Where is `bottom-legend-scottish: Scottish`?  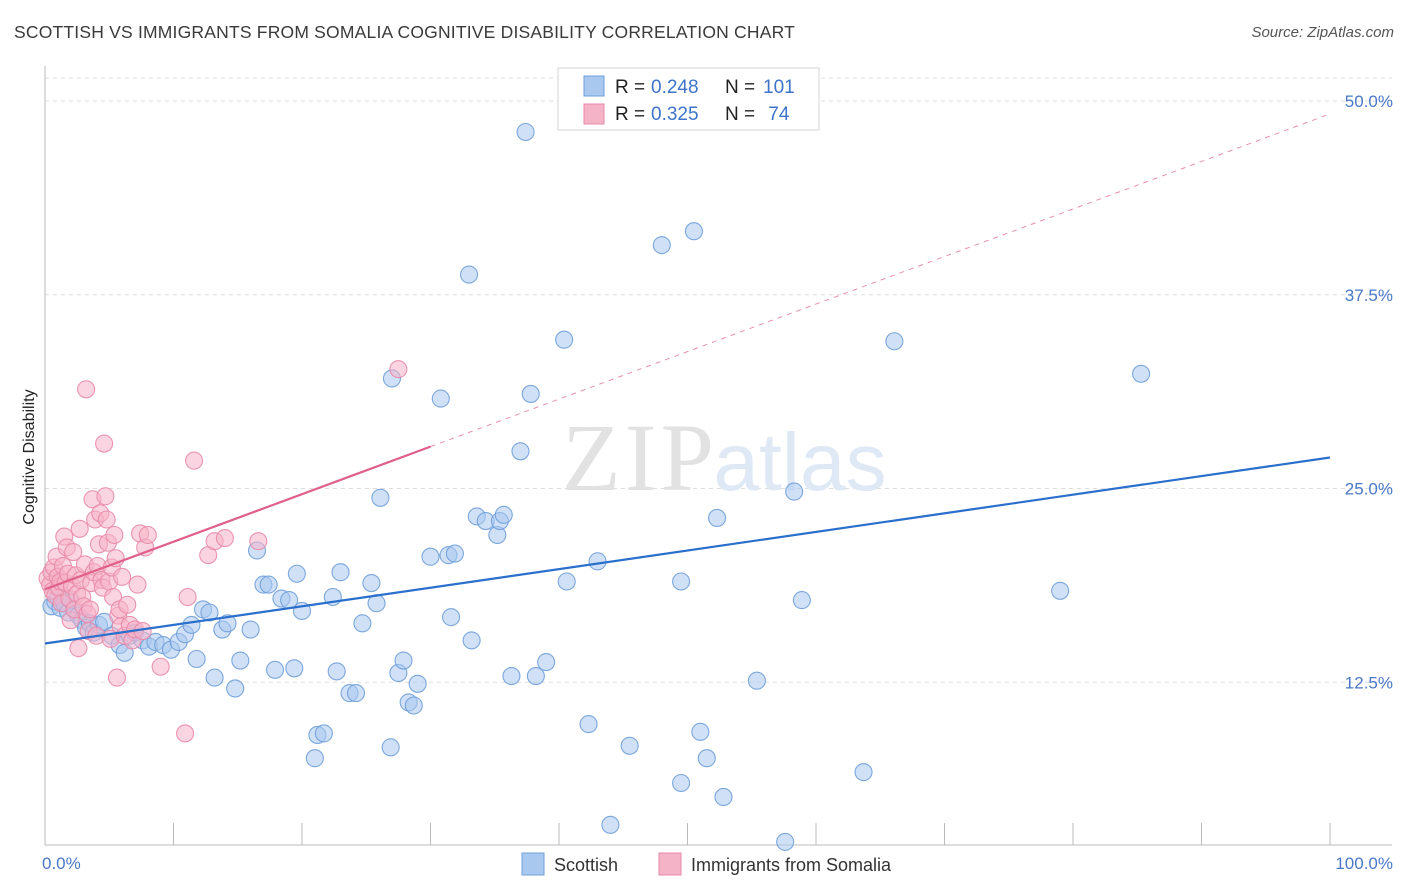
bottom-legend-scottish: Scottish is located at coordinates (586, 865).